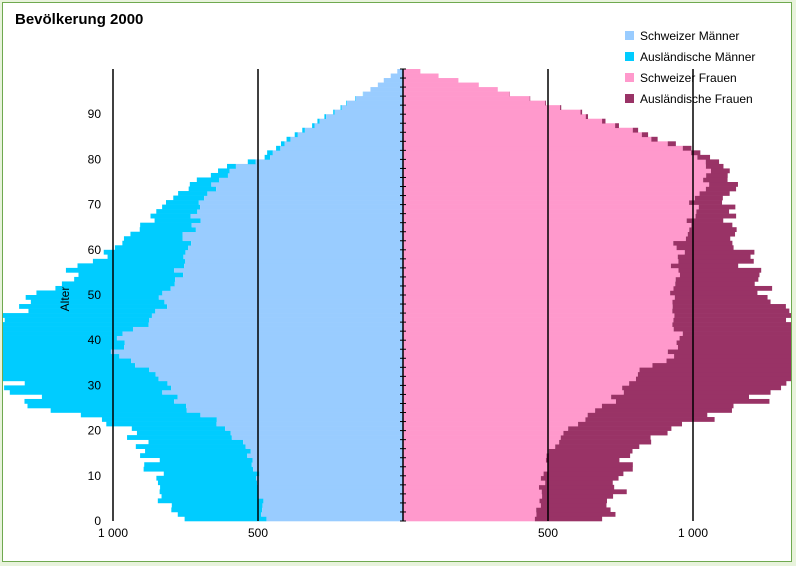 This screenshot has height=566, width=796. I want to click on legend-swatch-foreign-men, so click(629, 56).